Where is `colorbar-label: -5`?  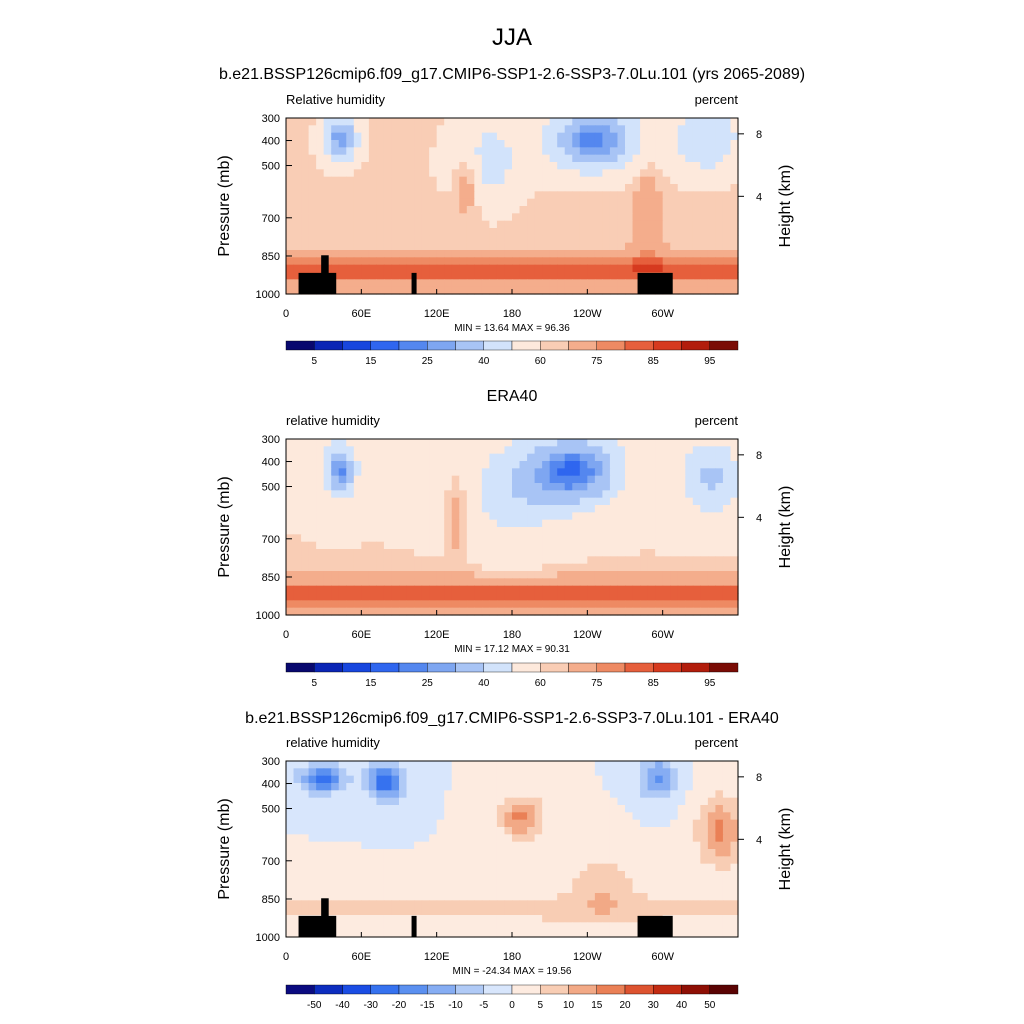
colorbar-label: -5 is located at coordinates (483, 1005).